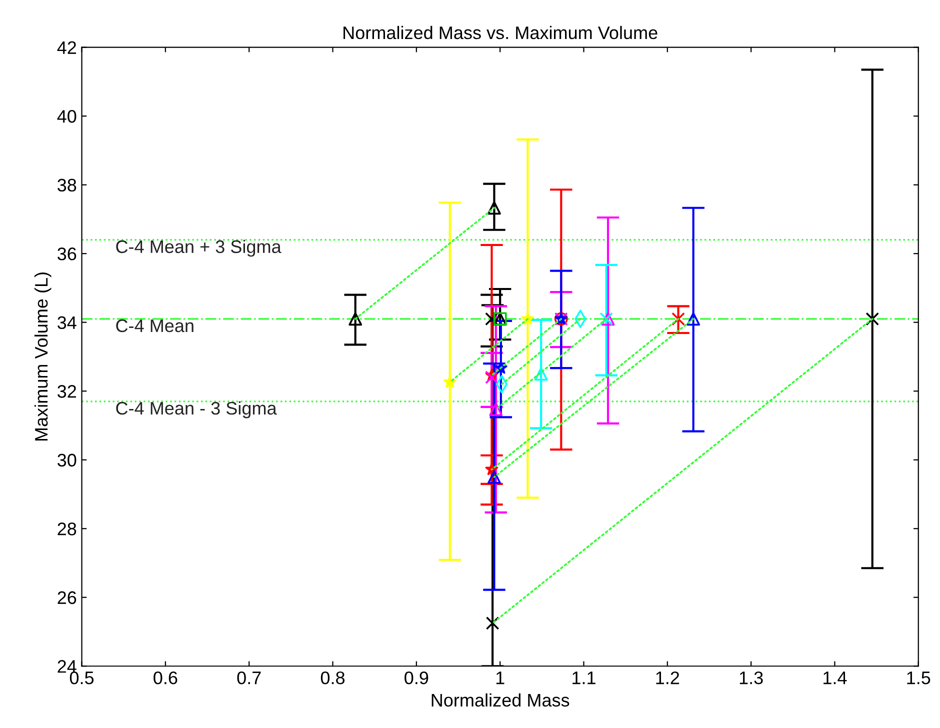  What do you see at coordinates (66, 47) in the screenshot?
I see `y-tick-label: 42` at bounding box center [66, 47].